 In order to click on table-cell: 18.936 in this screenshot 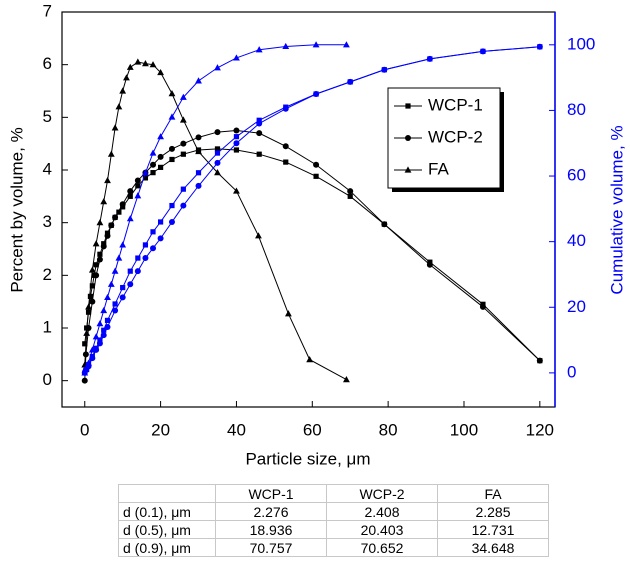, I will do `click(271, 529)`.